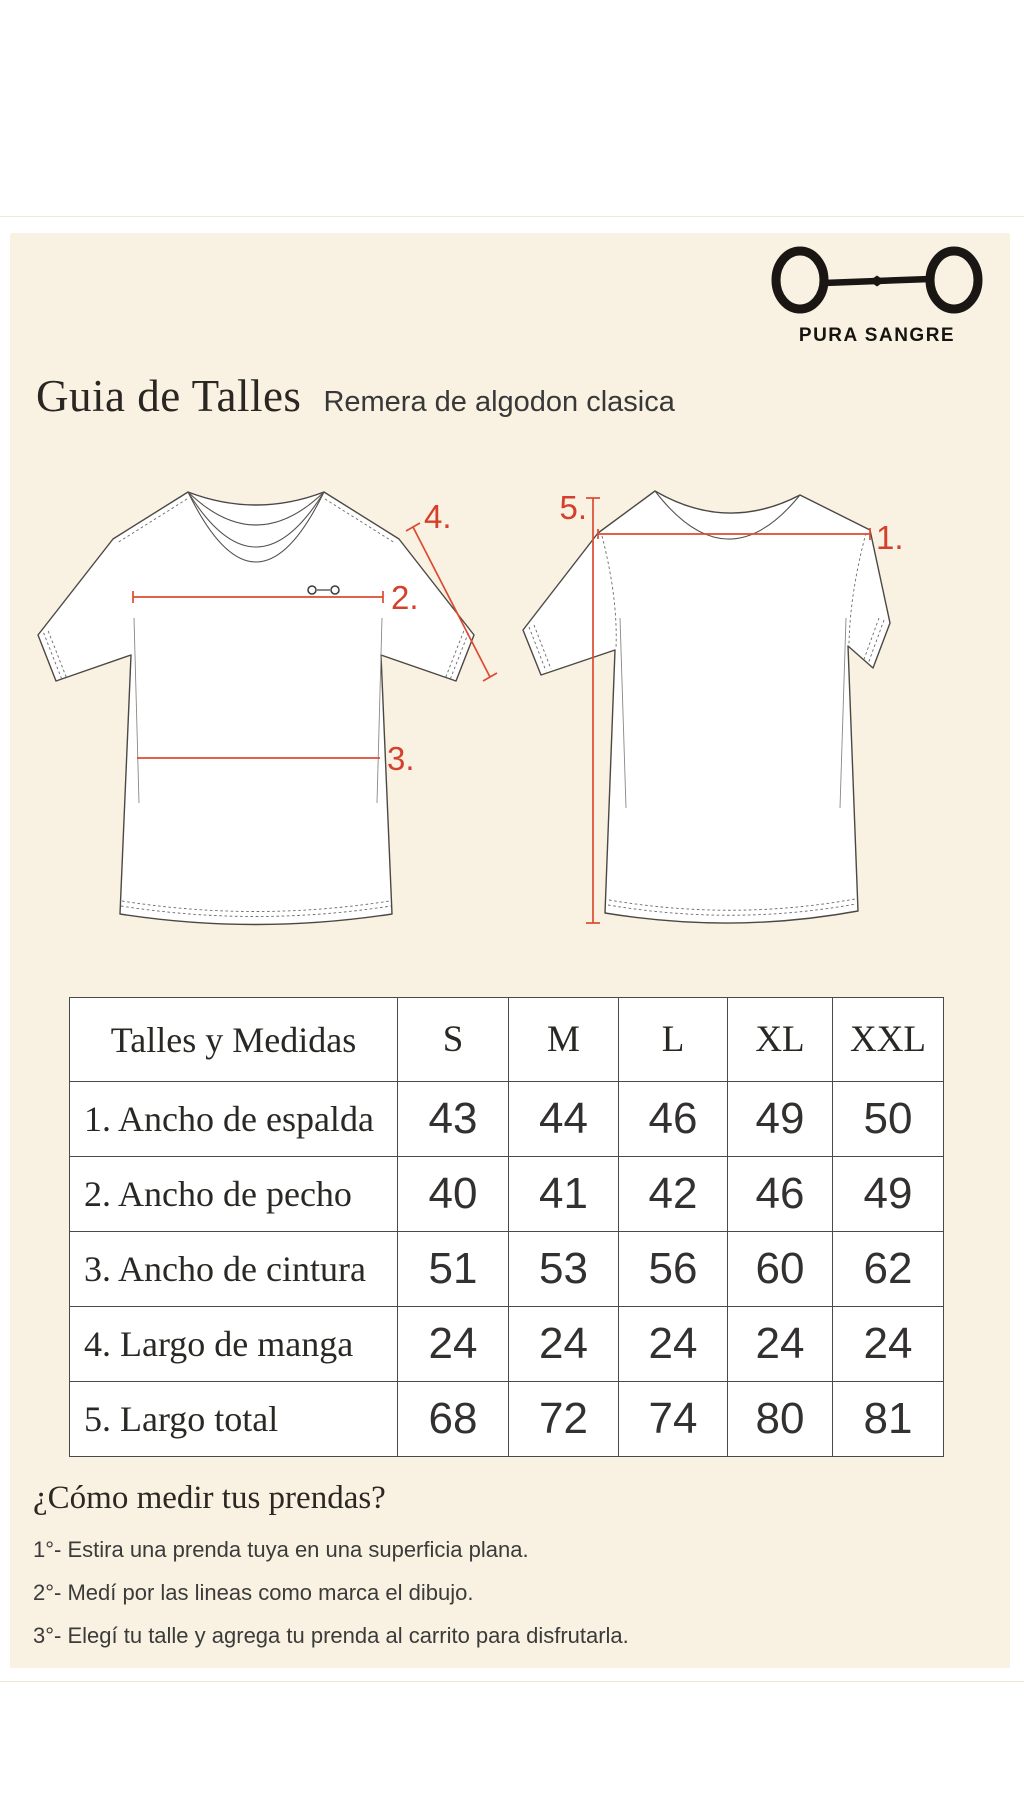 Image resolution: width=1024 pixels, height=1820 pixels. I want to click on chest-bit-logo-icon, so click(323, 590).